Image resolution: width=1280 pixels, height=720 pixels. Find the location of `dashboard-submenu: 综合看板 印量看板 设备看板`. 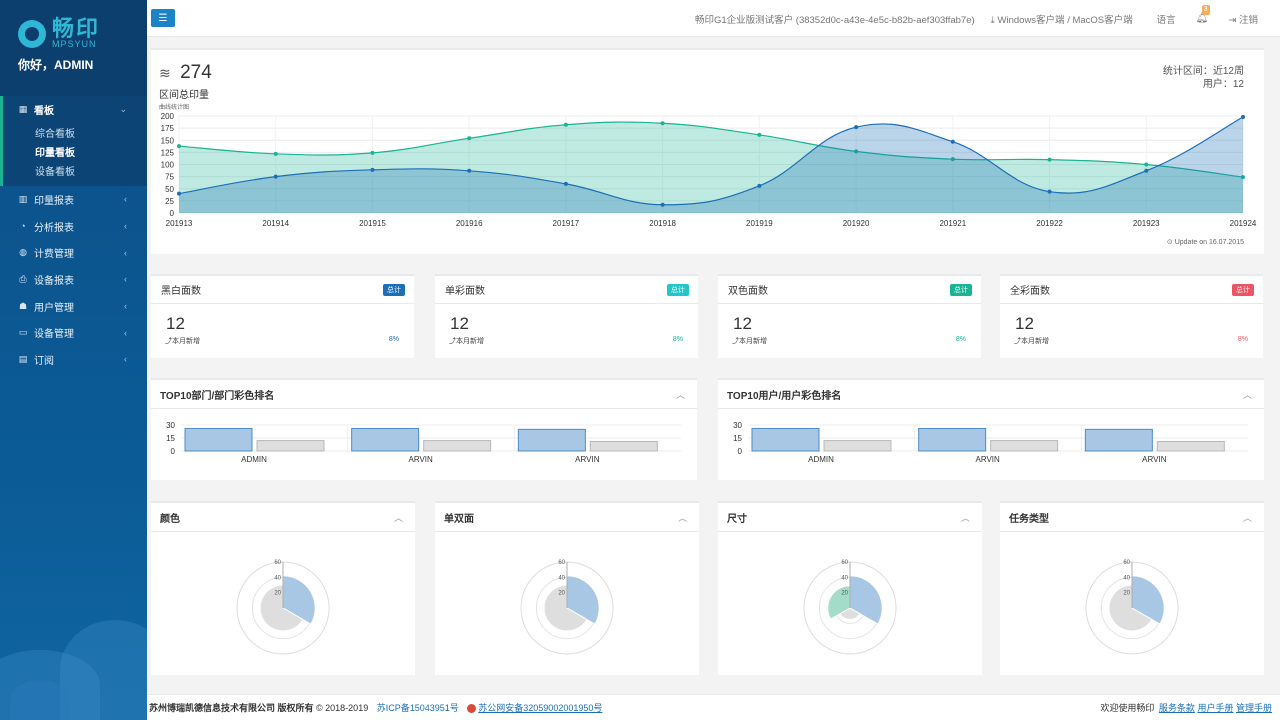

dashboard-submenu: 综合看板 印量看板 设备看板 is located at coordinates (73, 154).